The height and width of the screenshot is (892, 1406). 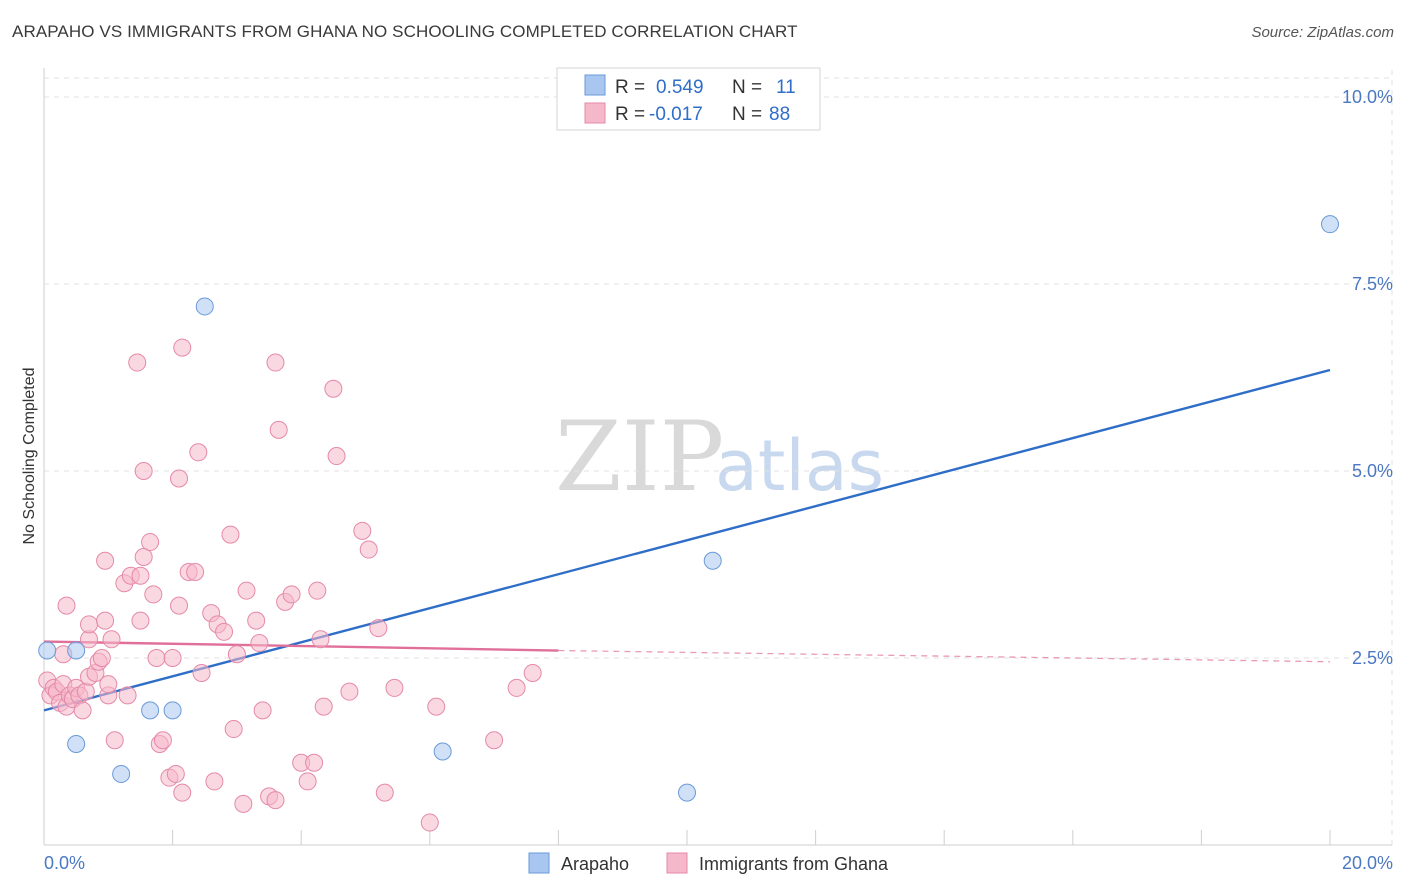 I want to click on legend-swatch-ghana, so click(x=595, y=113).